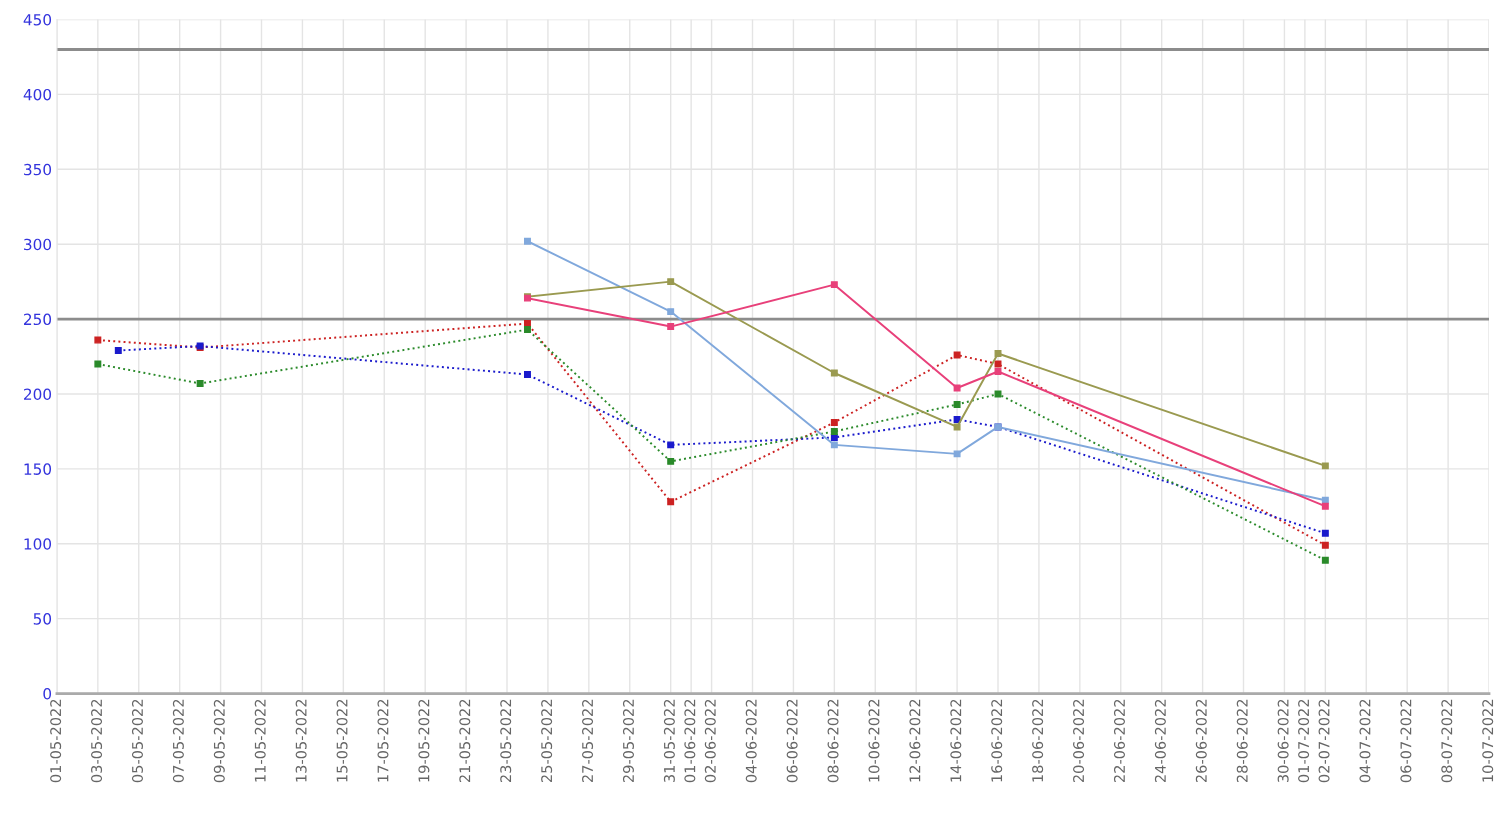 This screenshot has width=1498, height=814. Describe the element at coordinates (997, 740) in the screenshot. I see `x-tick-label: 16-06-2022` at that location.